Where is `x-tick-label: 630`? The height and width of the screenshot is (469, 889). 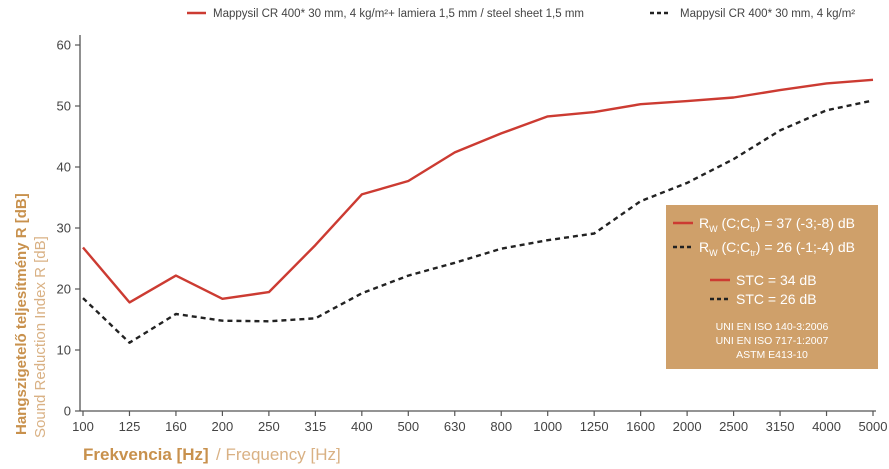
x-tick-label: 630 is located at coordinates (455, 426).